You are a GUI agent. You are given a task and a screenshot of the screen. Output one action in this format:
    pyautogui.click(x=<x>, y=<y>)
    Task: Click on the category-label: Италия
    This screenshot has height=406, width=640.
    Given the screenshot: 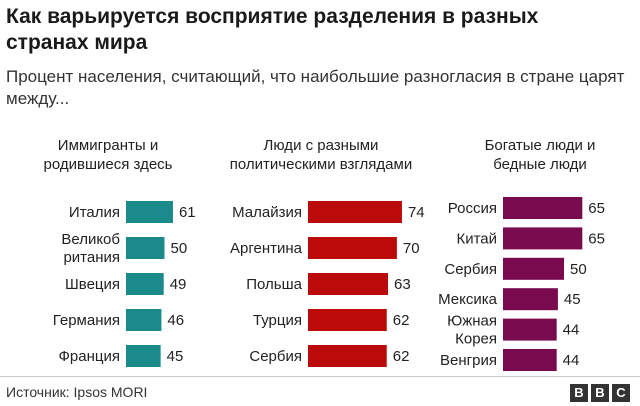 What is the action you would take?
    pyautogui.click(x=94, y=212)
    